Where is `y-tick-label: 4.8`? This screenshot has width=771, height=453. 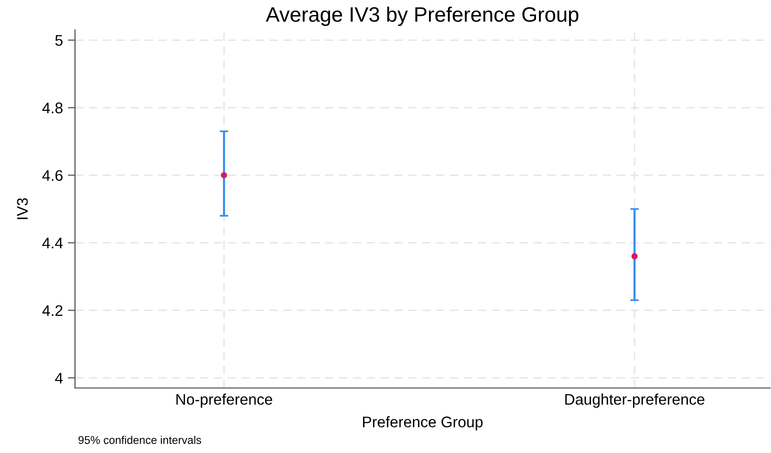
y-tick-label: 4.8 is located at coordinates (52, 108).